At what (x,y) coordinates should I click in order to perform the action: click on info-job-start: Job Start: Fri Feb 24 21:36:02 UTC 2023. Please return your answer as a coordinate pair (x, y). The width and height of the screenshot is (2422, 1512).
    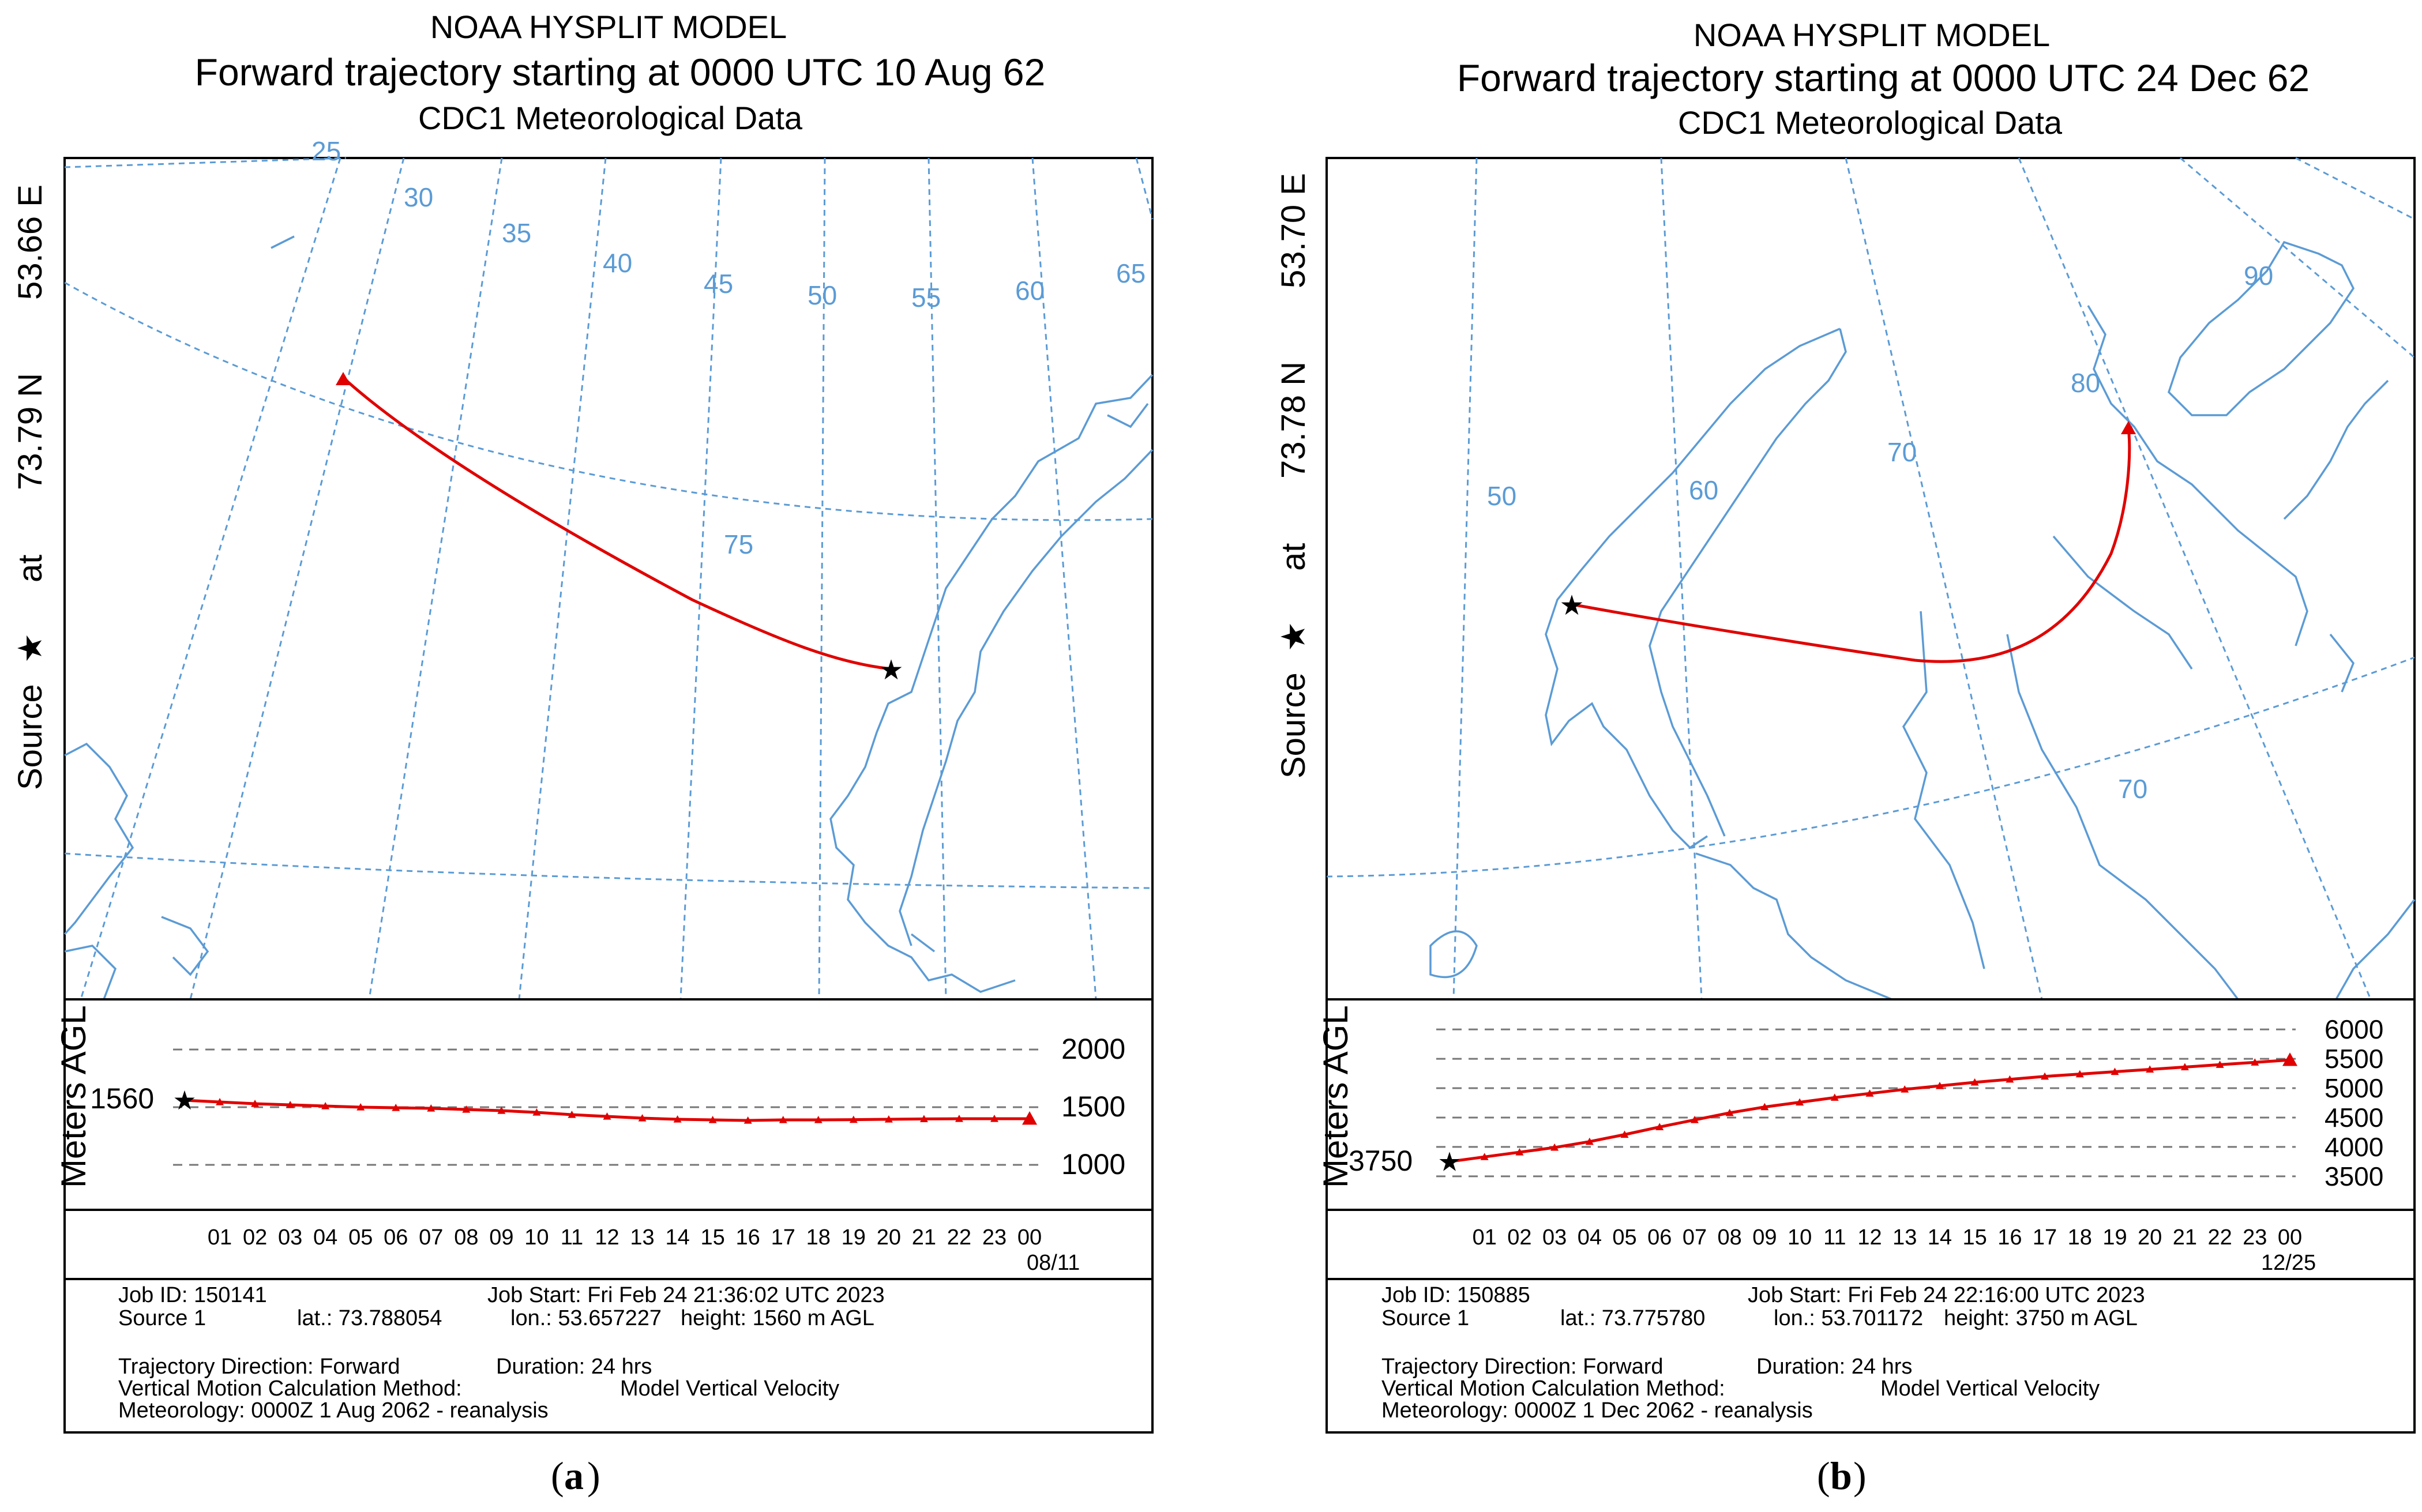
    Looking at the image, I should click on (686, 1295).